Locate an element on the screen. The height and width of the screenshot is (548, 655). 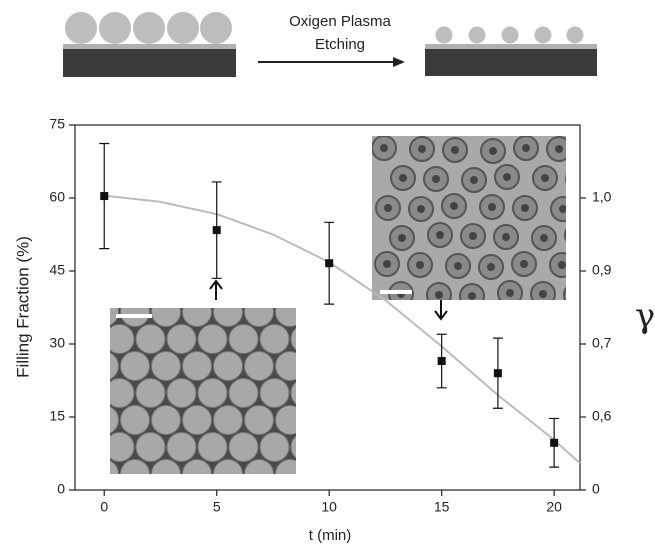
x-tick-label: 10 is located at coordinates (329, 507).